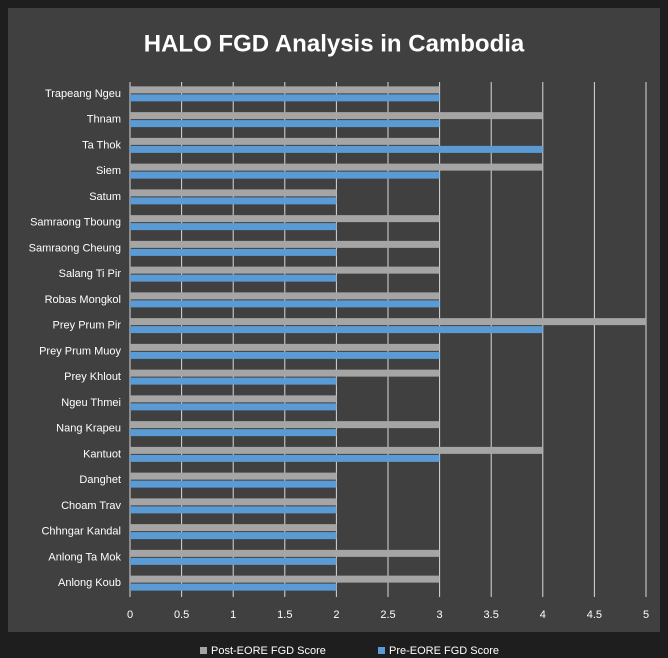  What do you see at coordinates (646, 615) in the screenshot?
I see `x-tick-label: 5` at bounding box center [646, 615].